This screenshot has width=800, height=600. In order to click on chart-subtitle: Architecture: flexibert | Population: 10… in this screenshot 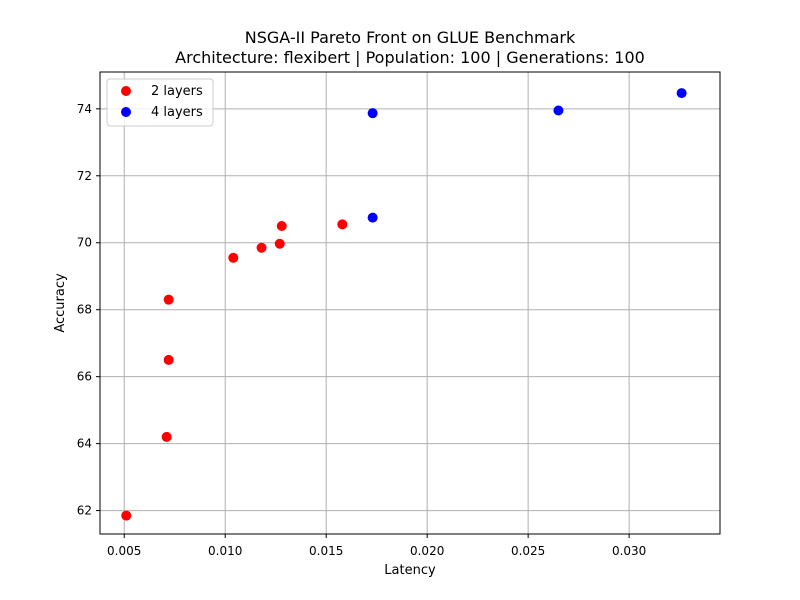, I will do `click(410, 57)`.